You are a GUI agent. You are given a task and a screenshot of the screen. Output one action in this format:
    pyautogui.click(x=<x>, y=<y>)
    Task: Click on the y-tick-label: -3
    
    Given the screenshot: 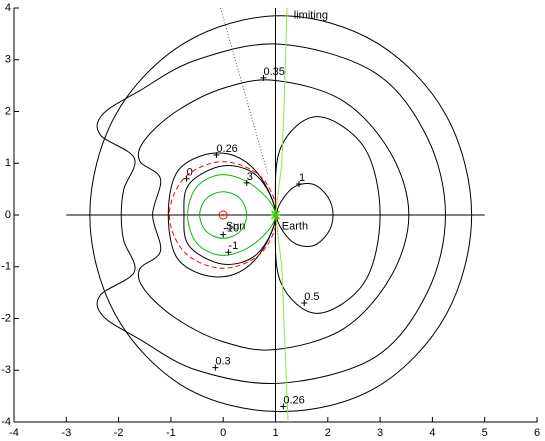 What is the action you would take?
    pyautogui.click(x=6, y=370)
    